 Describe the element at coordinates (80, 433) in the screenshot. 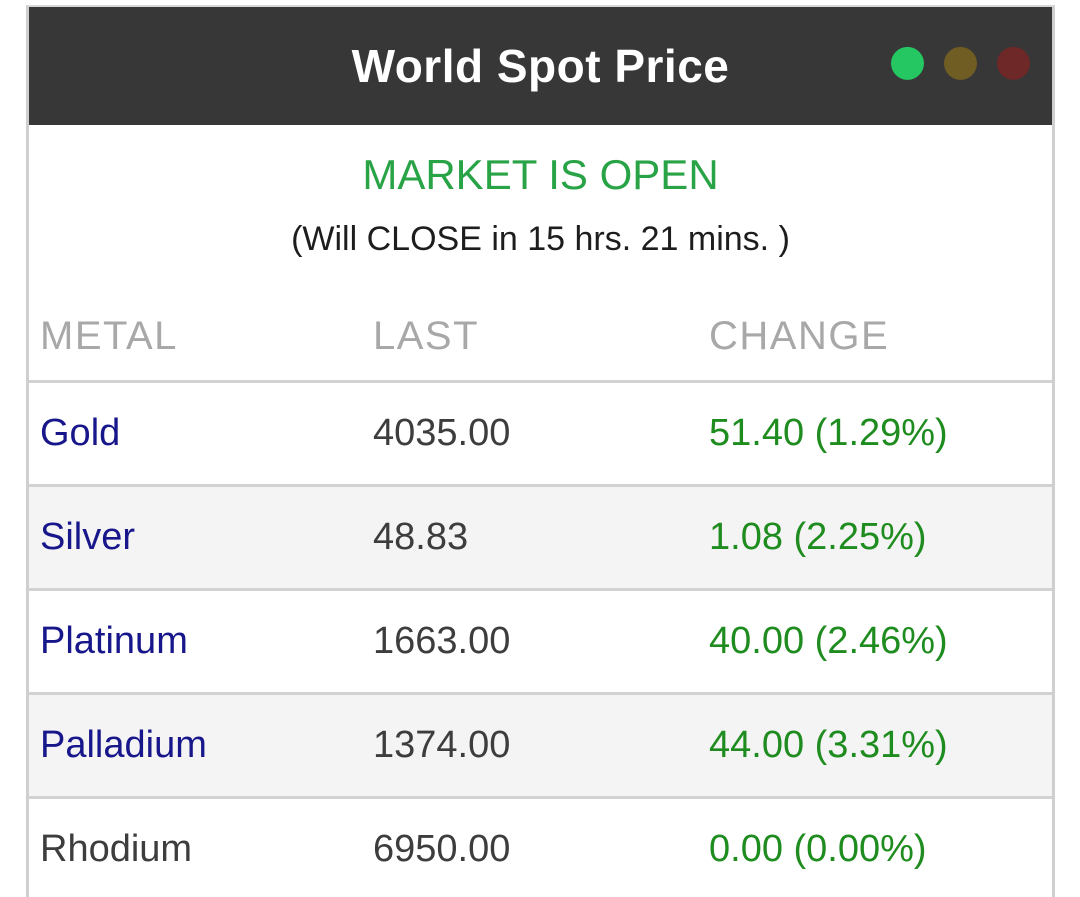

I see `gold-link: Gold` at that location.